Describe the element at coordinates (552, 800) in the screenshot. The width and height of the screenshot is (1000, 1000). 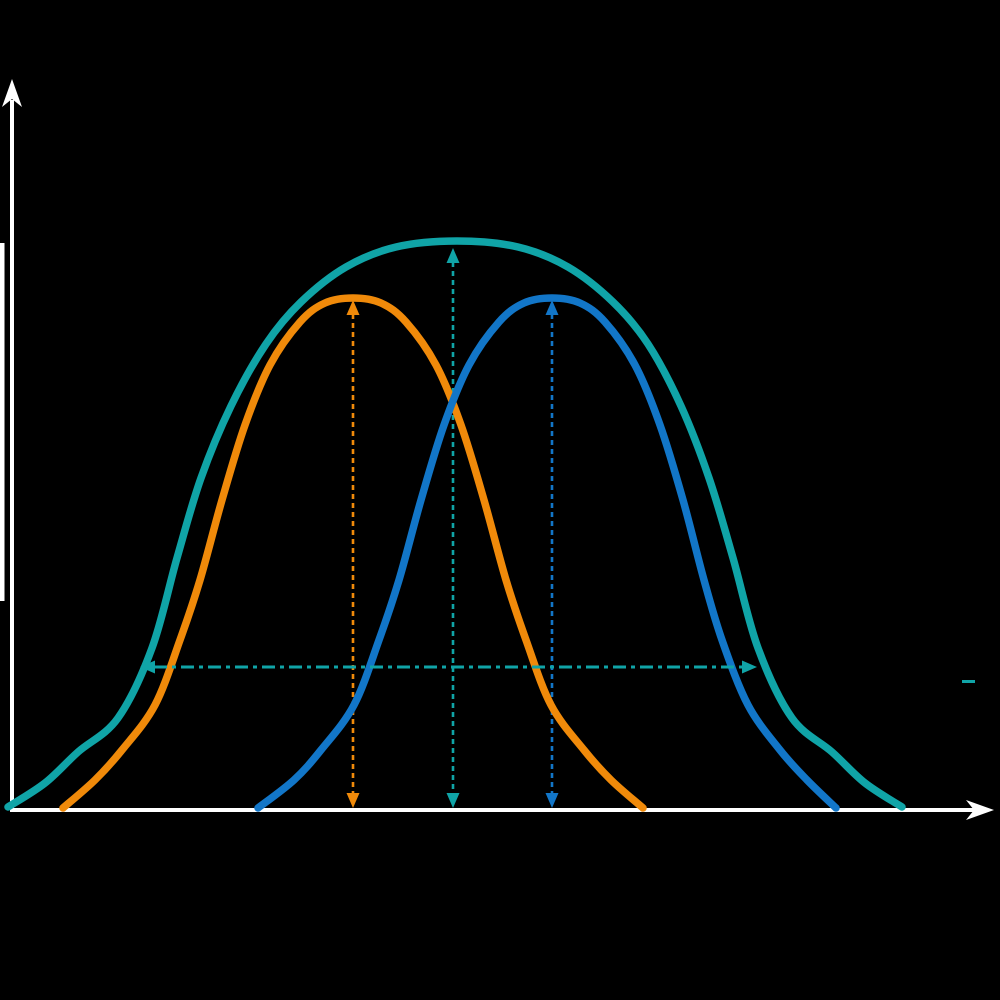
I see `right-peak-arrow-down-arrowhead-icon` at that location.